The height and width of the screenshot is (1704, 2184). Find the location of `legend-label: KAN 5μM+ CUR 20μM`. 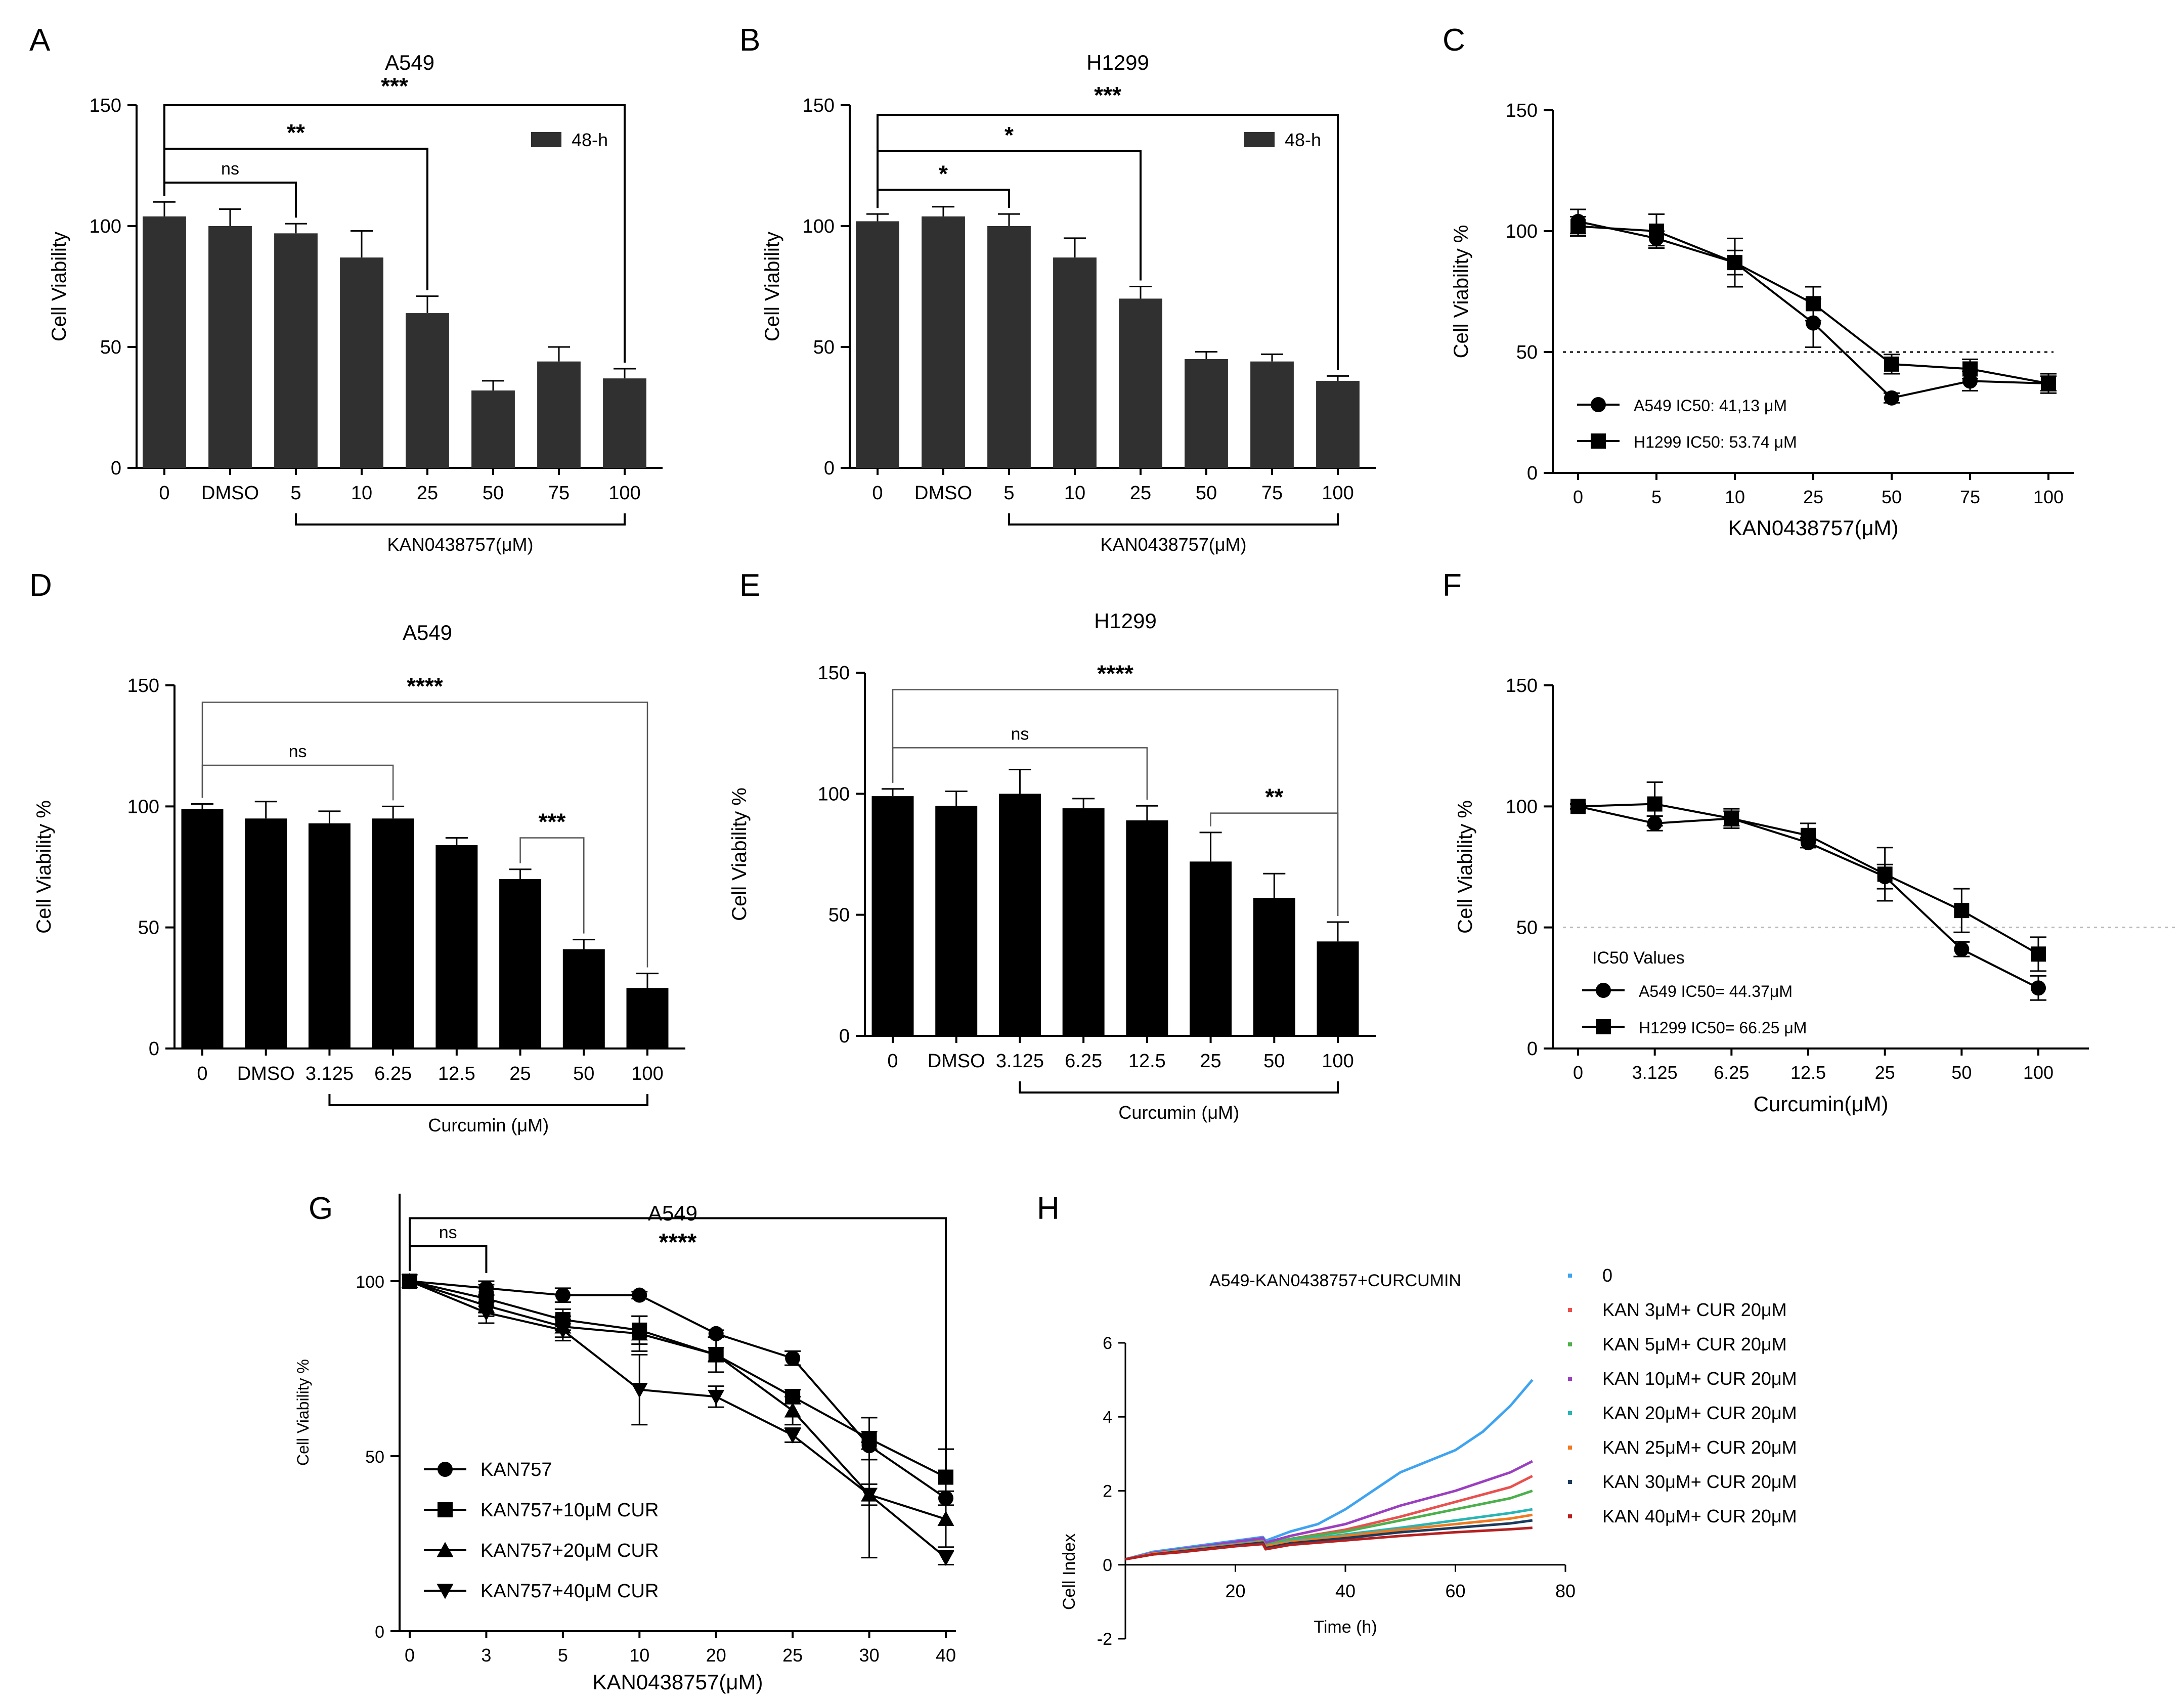

legend-label: KAN 5μM+ CUR 20μM is located at coordinates (1695, 1345).